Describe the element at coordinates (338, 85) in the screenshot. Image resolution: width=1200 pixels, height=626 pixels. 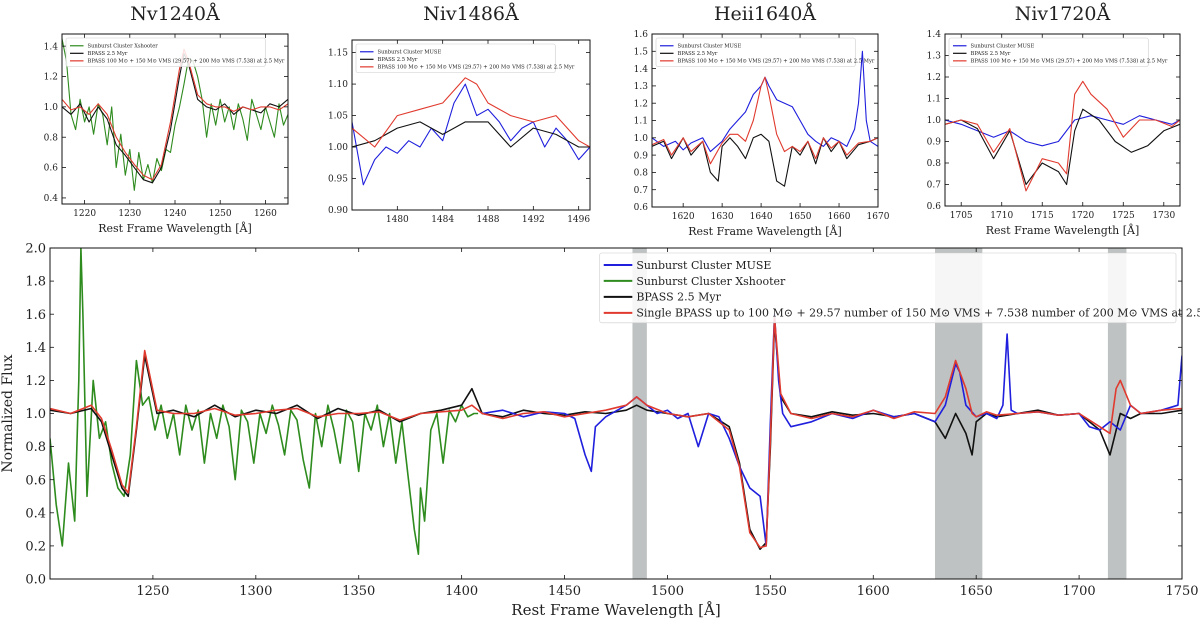
I see `y-tick-label: 1.10` at that location.